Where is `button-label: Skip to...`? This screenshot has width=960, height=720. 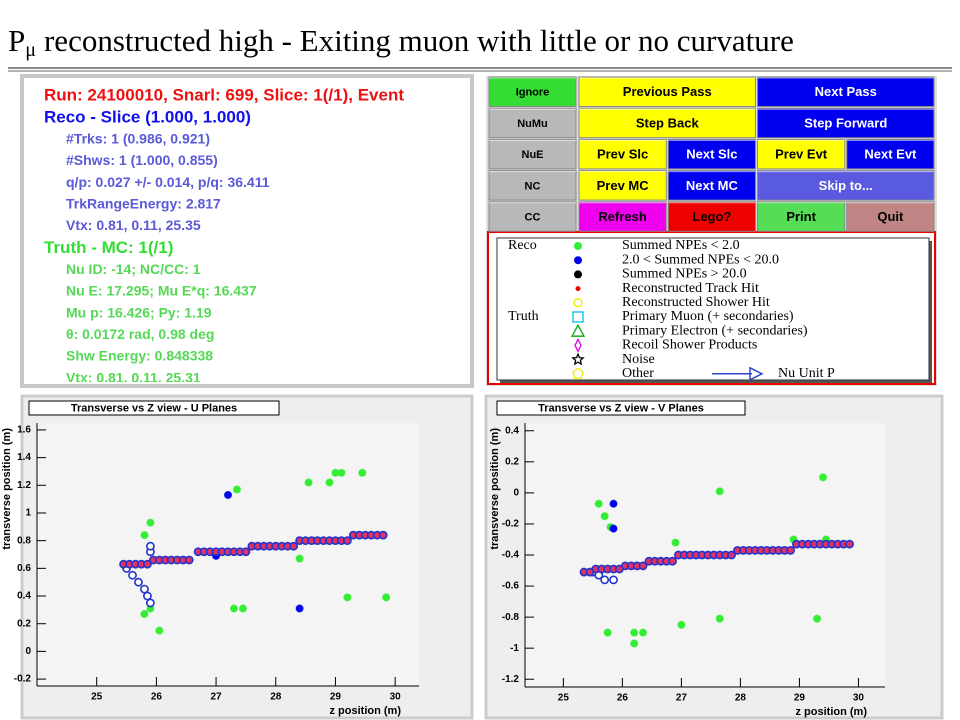
button-label: Skip to... is located at coordinates (846, 185).